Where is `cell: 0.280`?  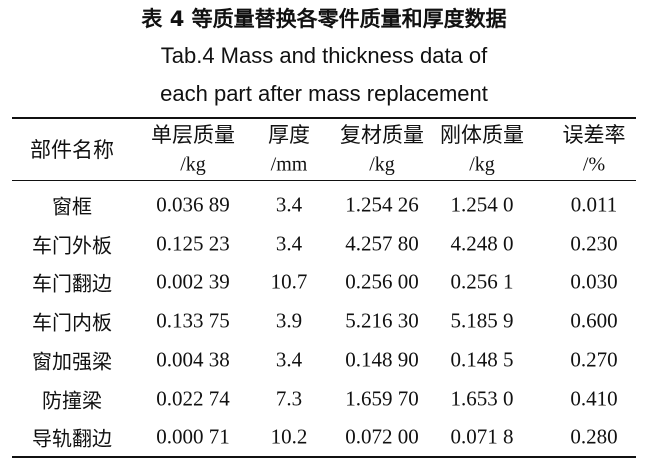
cell: 0.280 is located at coordinates (594, 436).